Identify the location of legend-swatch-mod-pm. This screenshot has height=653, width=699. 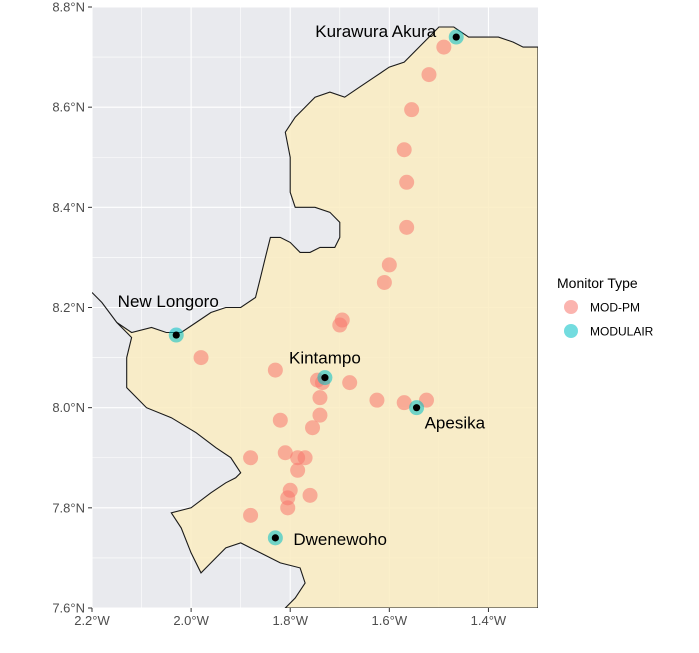
(571, 307).